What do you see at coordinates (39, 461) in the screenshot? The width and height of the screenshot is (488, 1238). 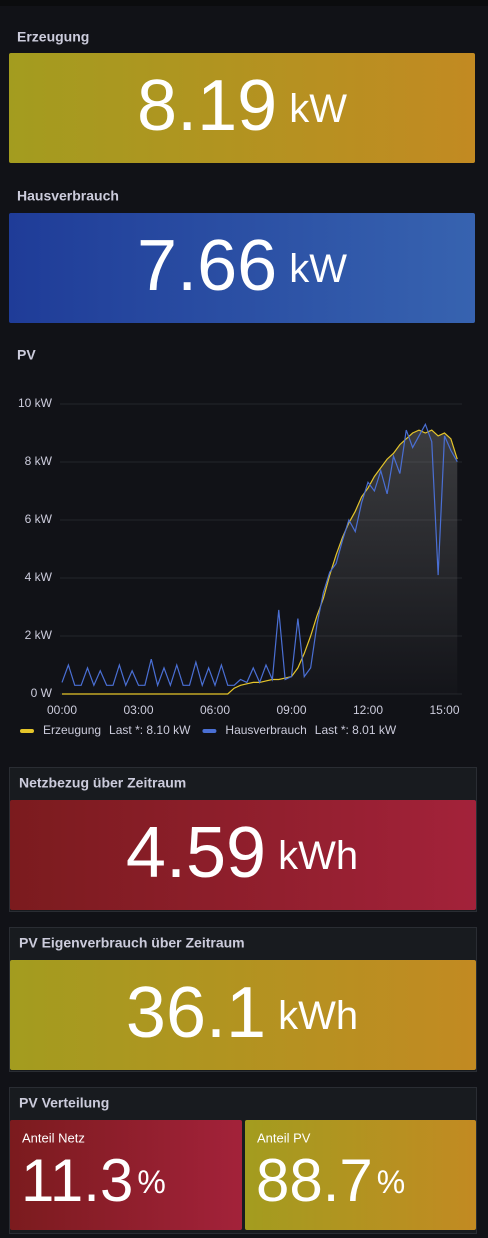 I see `y-tick-label: 8 kW` at bounding box center [39, 461].